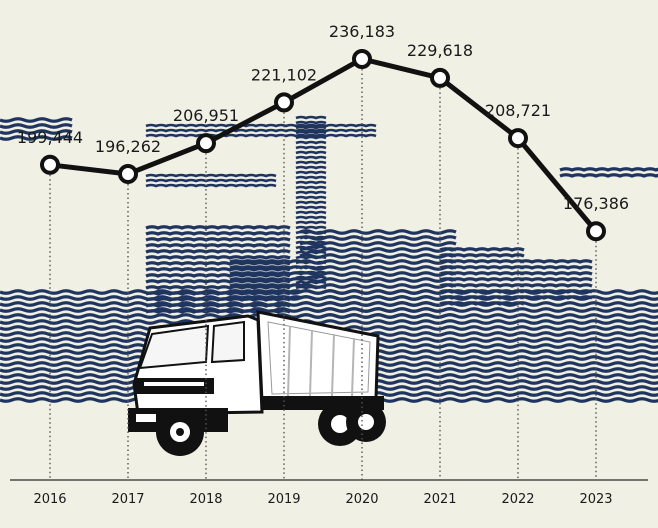  Describe the element at coordinates (595, 499) in the screenshot. I see `x-tick-label: 2023` at that location.